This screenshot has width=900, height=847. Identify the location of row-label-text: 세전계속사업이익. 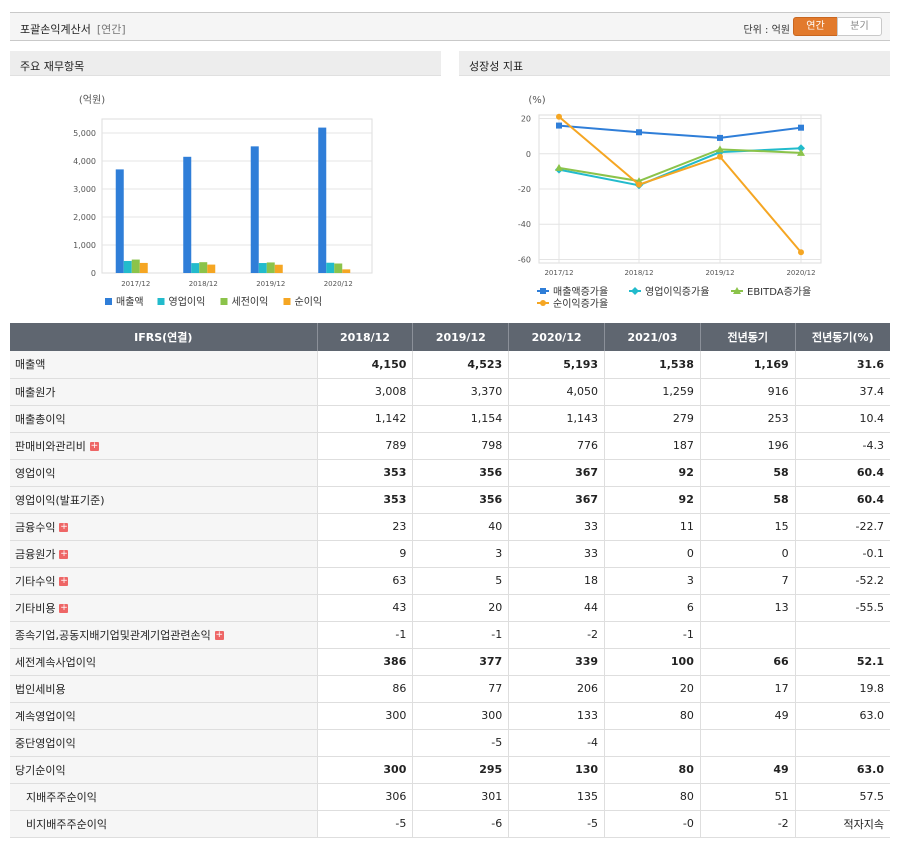
(55, 662).